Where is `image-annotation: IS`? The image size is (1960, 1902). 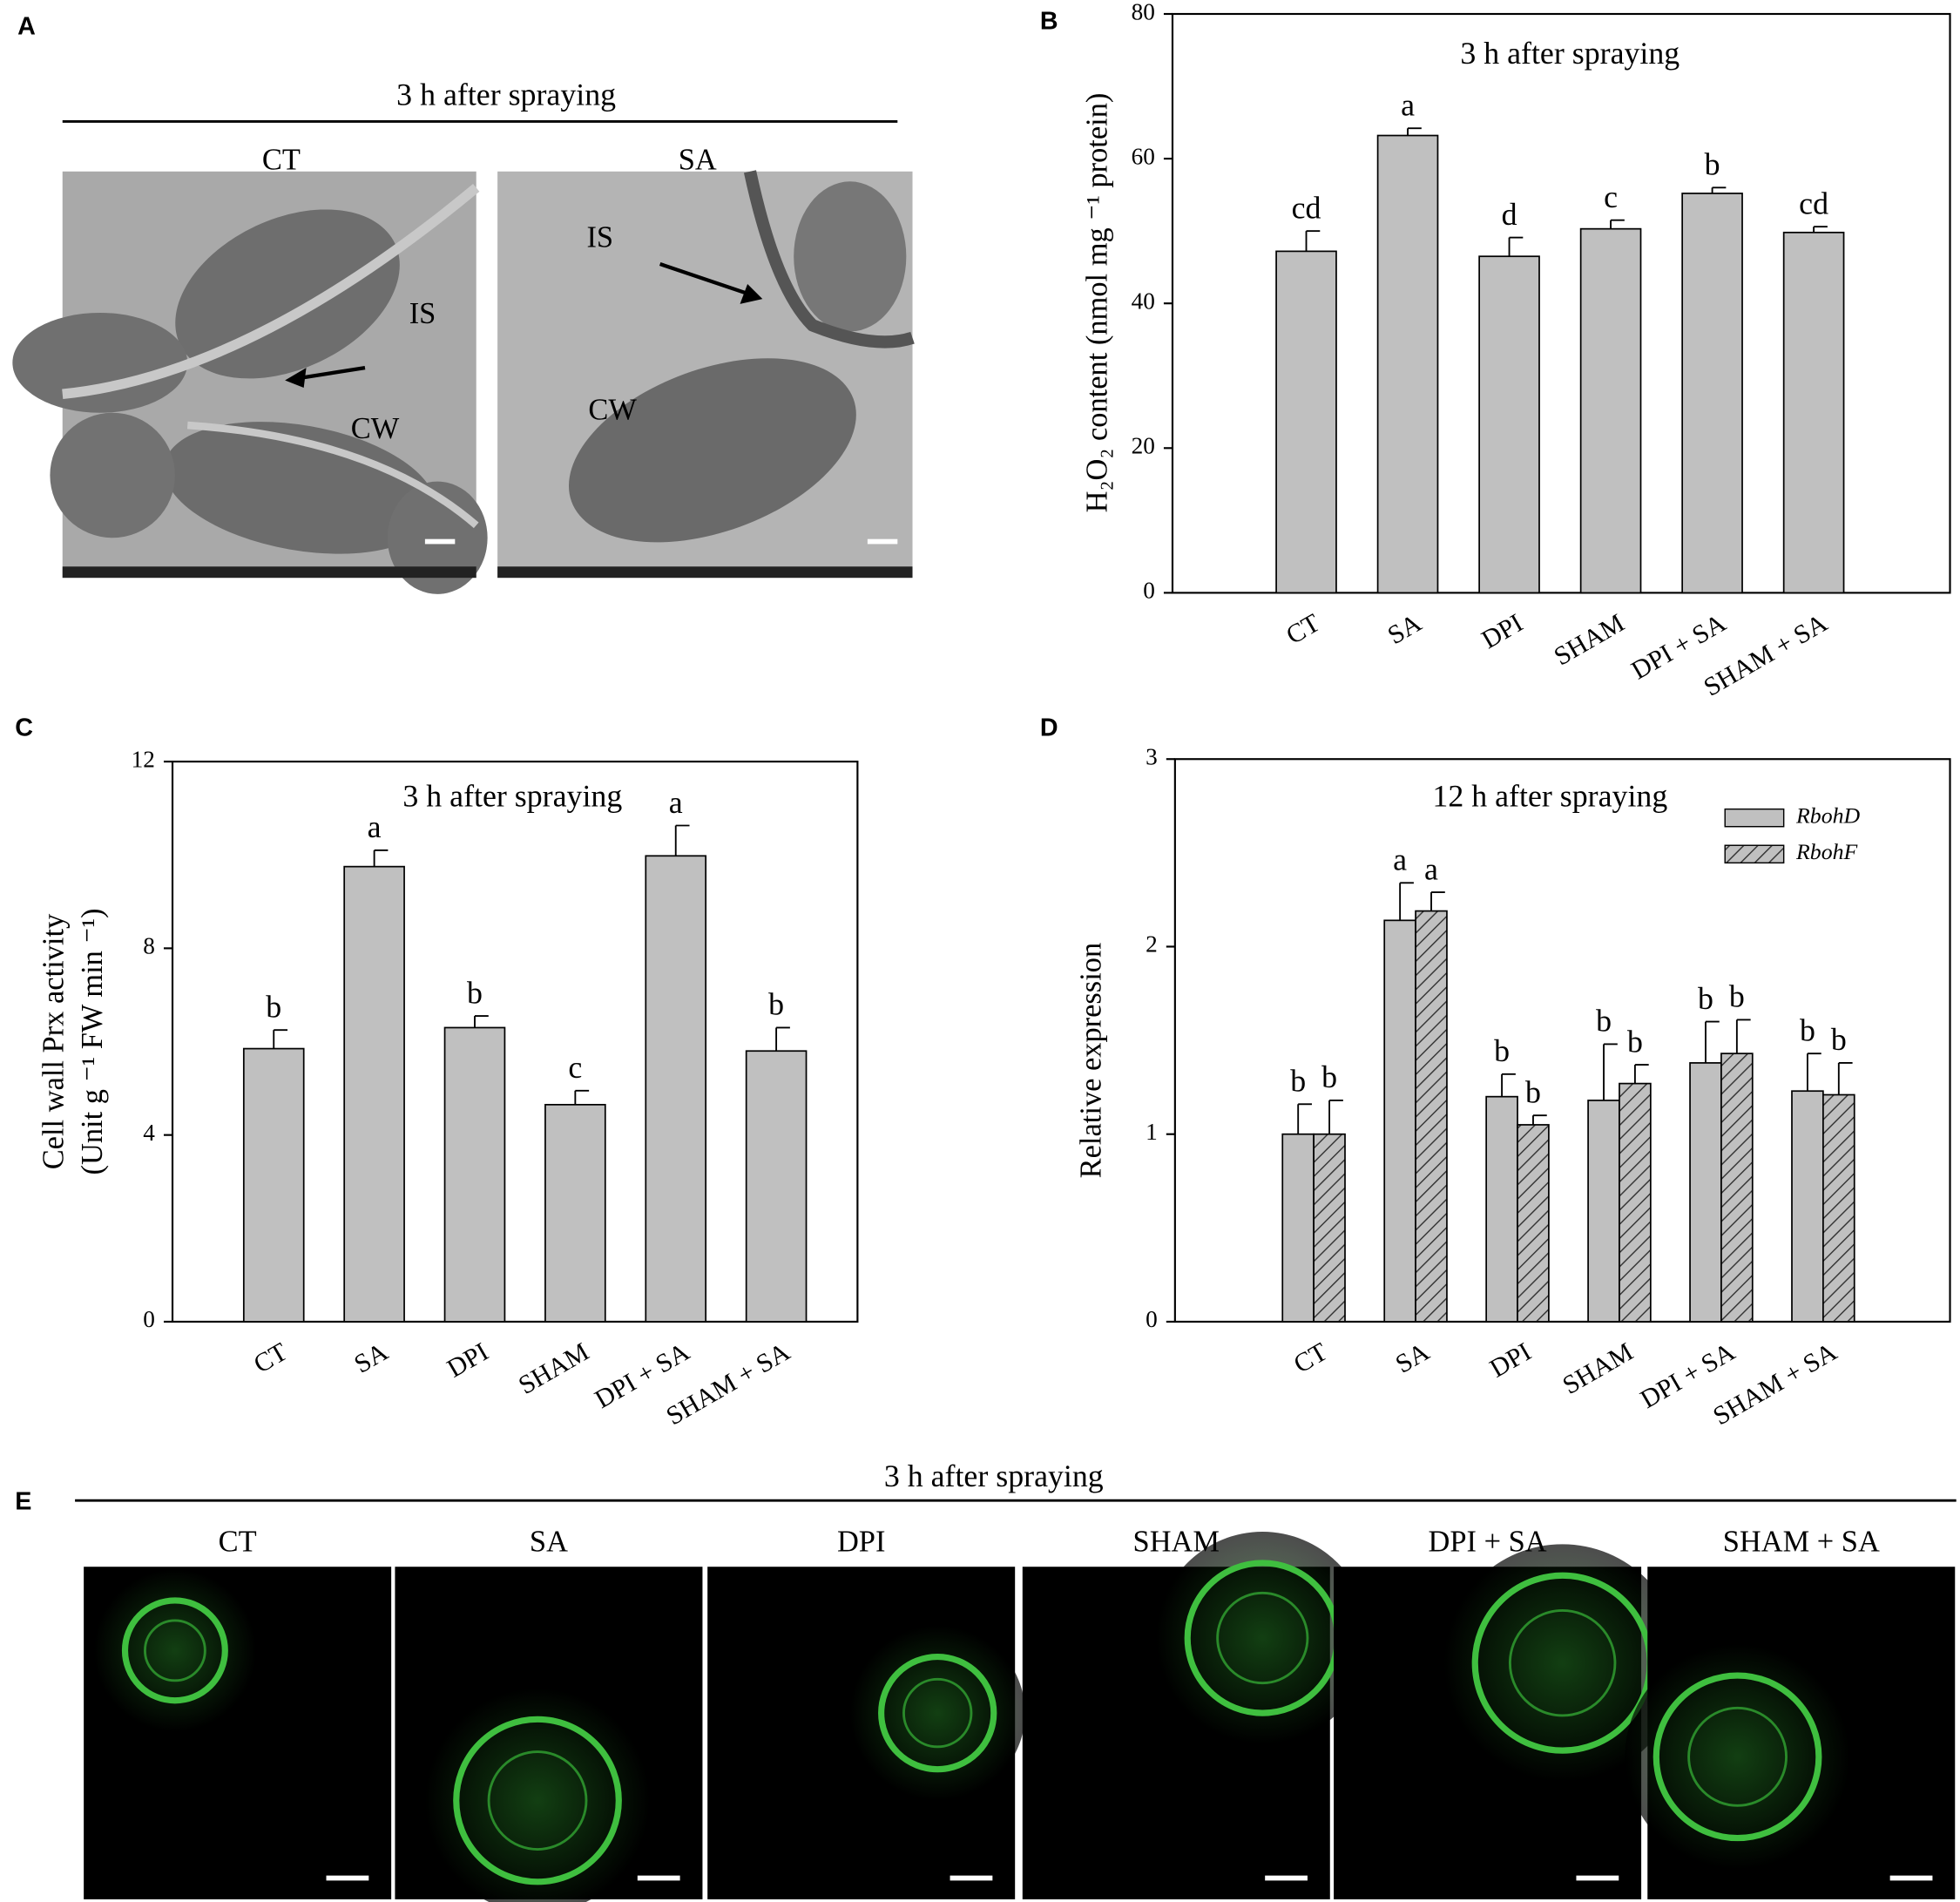 image-annotation: IS is located at coordinates (599, 237).